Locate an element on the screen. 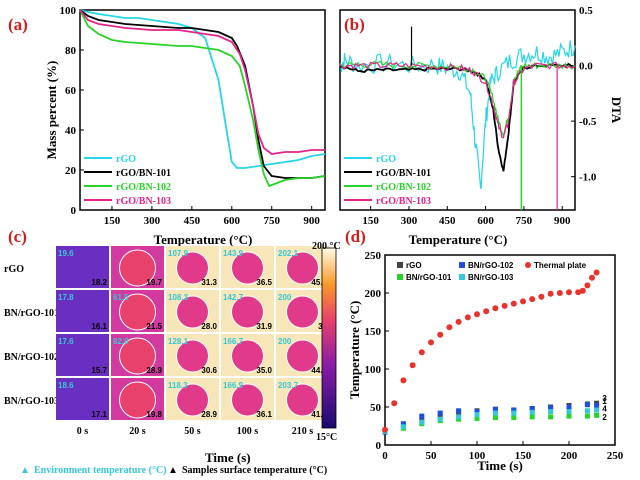 Image resolution: width=640 pixels, height=480 pixels. panel-c-row-label: BN/rGO-103 is located at coordinates (31, 401).